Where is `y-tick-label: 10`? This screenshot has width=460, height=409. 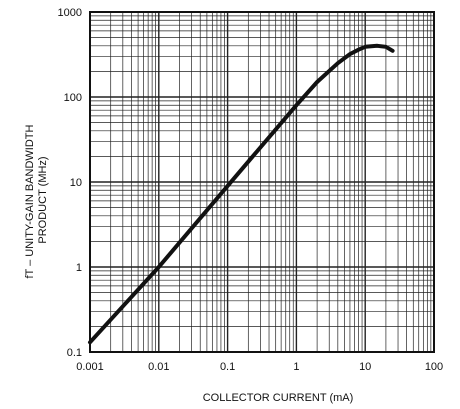 y-tick-label: 10 is located at coordinates (76, 183).